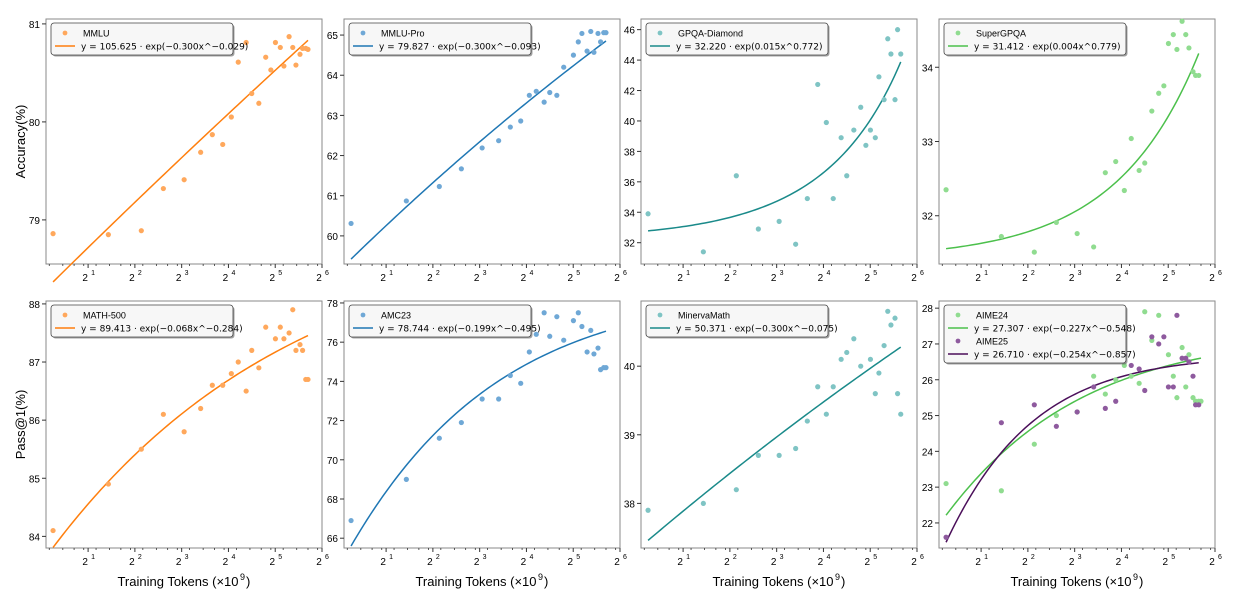 Image resolution: width=1252 pixels, height=590 pixels. Describe the element at coordinates (438, 273) in the screenshot. I see `x-tick-exponent: 2` at that location.